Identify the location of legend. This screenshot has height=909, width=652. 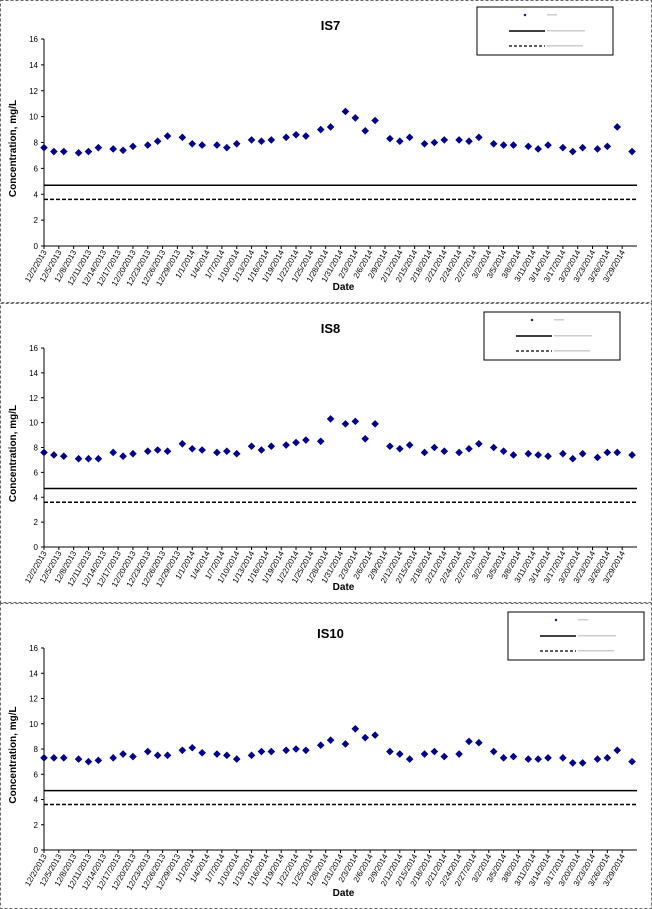
(552, 336).